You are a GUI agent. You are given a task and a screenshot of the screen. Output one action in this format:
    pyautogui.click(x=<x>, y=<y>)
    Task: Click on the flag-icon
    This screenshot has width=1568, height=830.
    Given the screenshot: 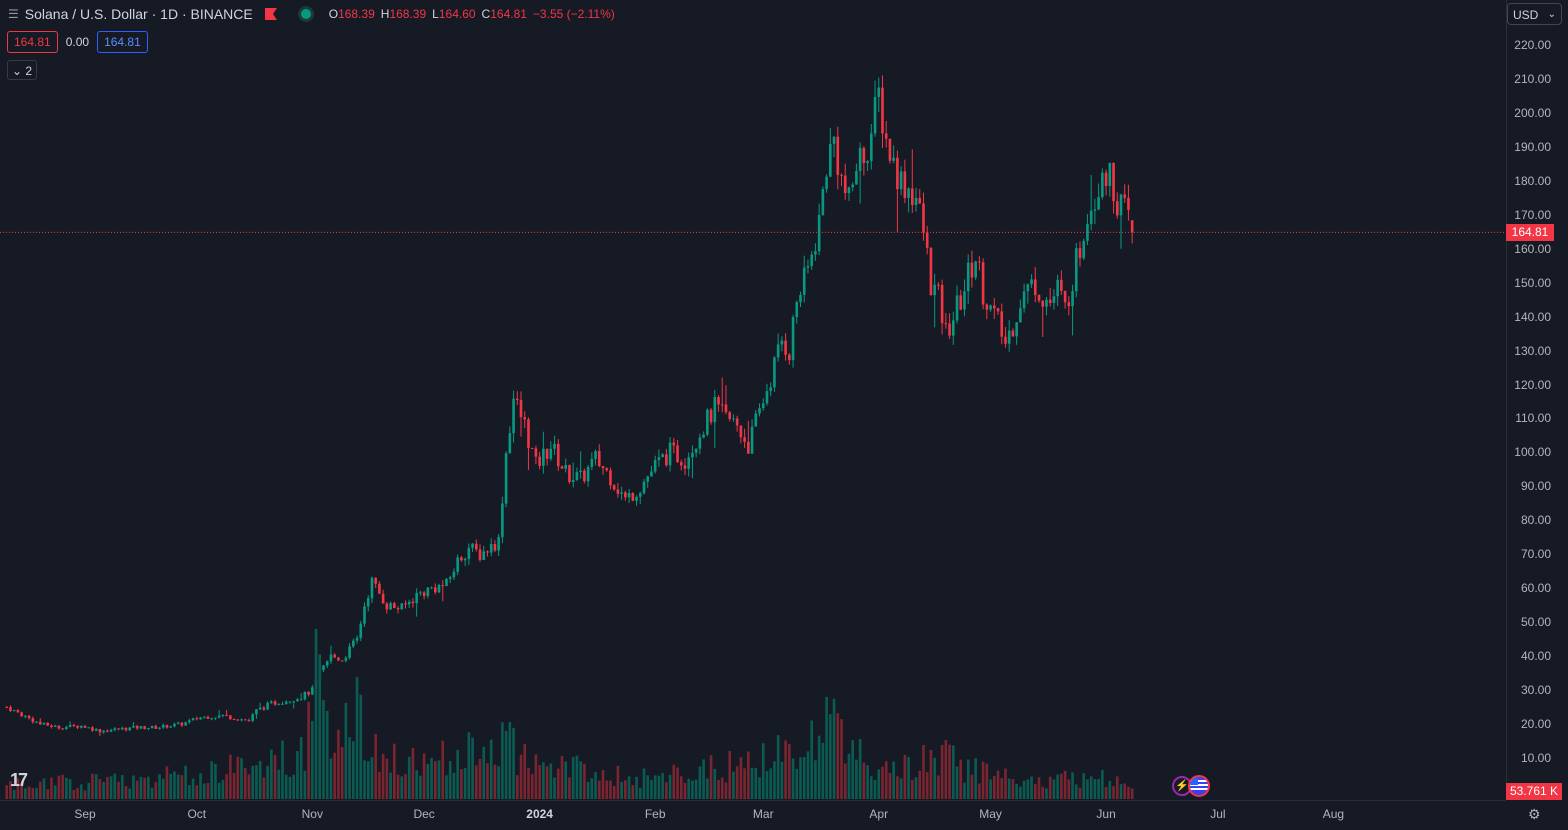 What is the action you would take?
    pyautogui.click(x=270, y=14)
    